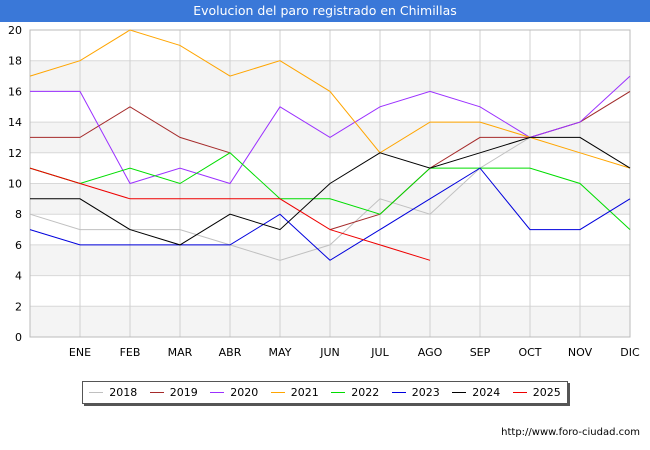 Image resolution: width=650 pixels, height=450 pixels. I want to click on legend-entry-2021: 2021, so click(294, 392).